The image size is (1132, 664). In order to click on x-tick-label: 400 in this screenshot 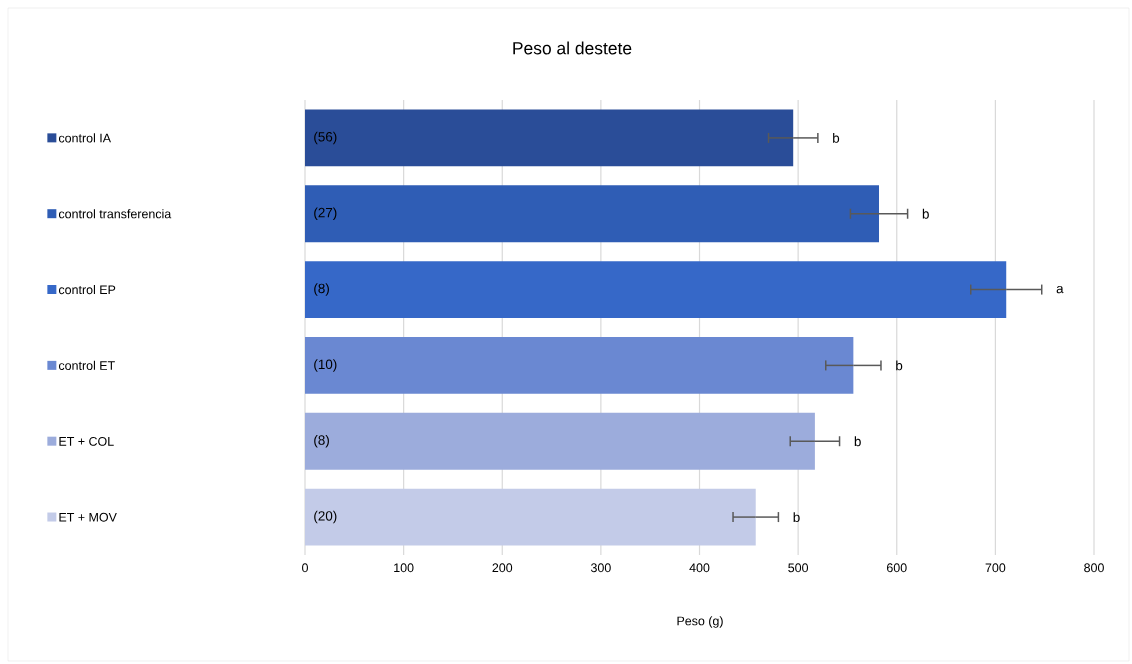, I will do `click(699, 568)`.